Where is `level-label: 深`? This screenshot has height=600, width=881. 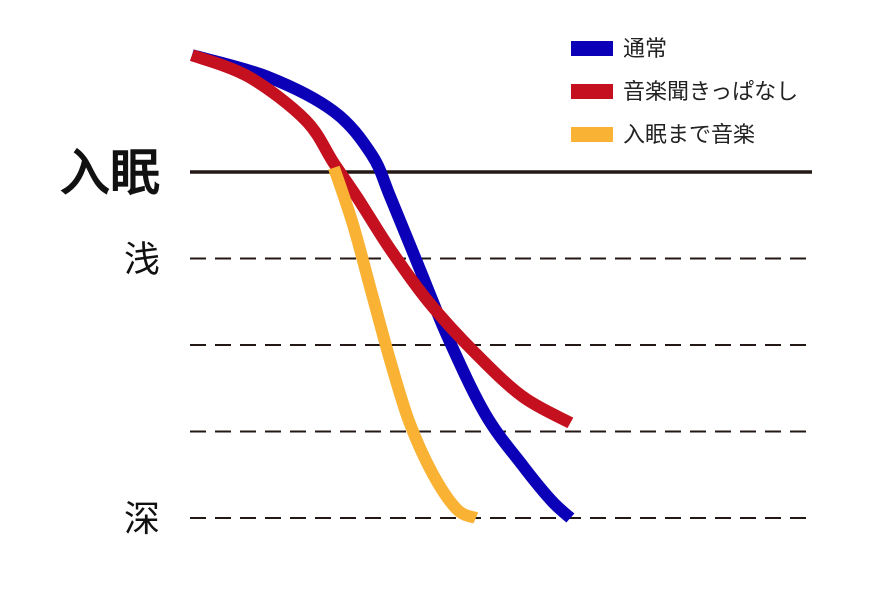
level-label: 深 is located at coordinates (142, 519).